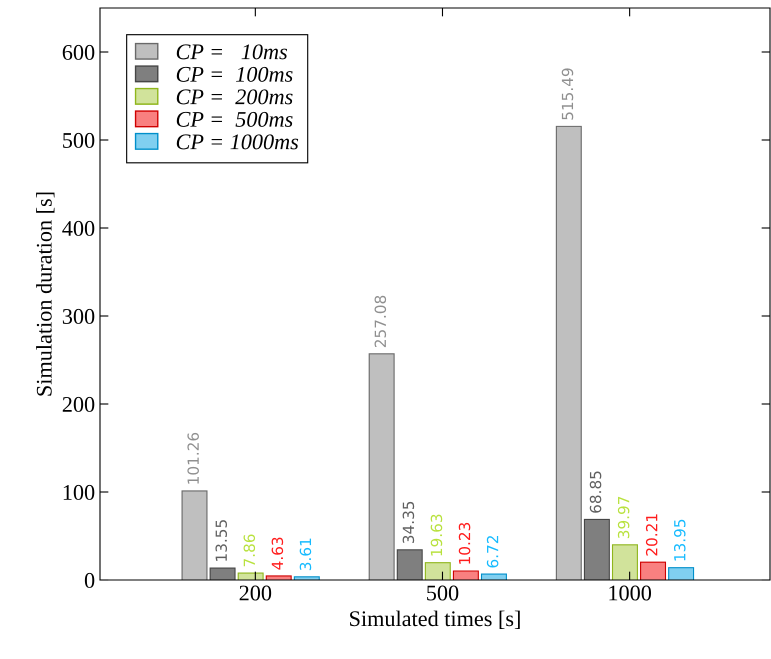 This screenshot has width=771, height=659. Describe the element at coordinates (306, 554) in the screenshot. I see `data-label: 3.61` at that location.